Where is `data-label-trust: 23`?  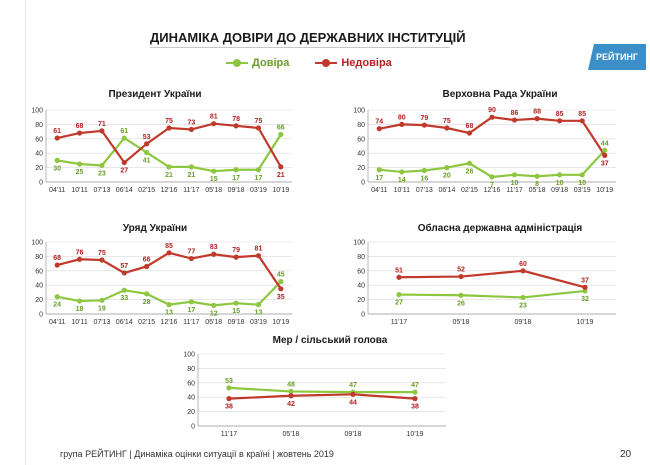
data-label-trust: 23 is located at coordinates (523, 305).